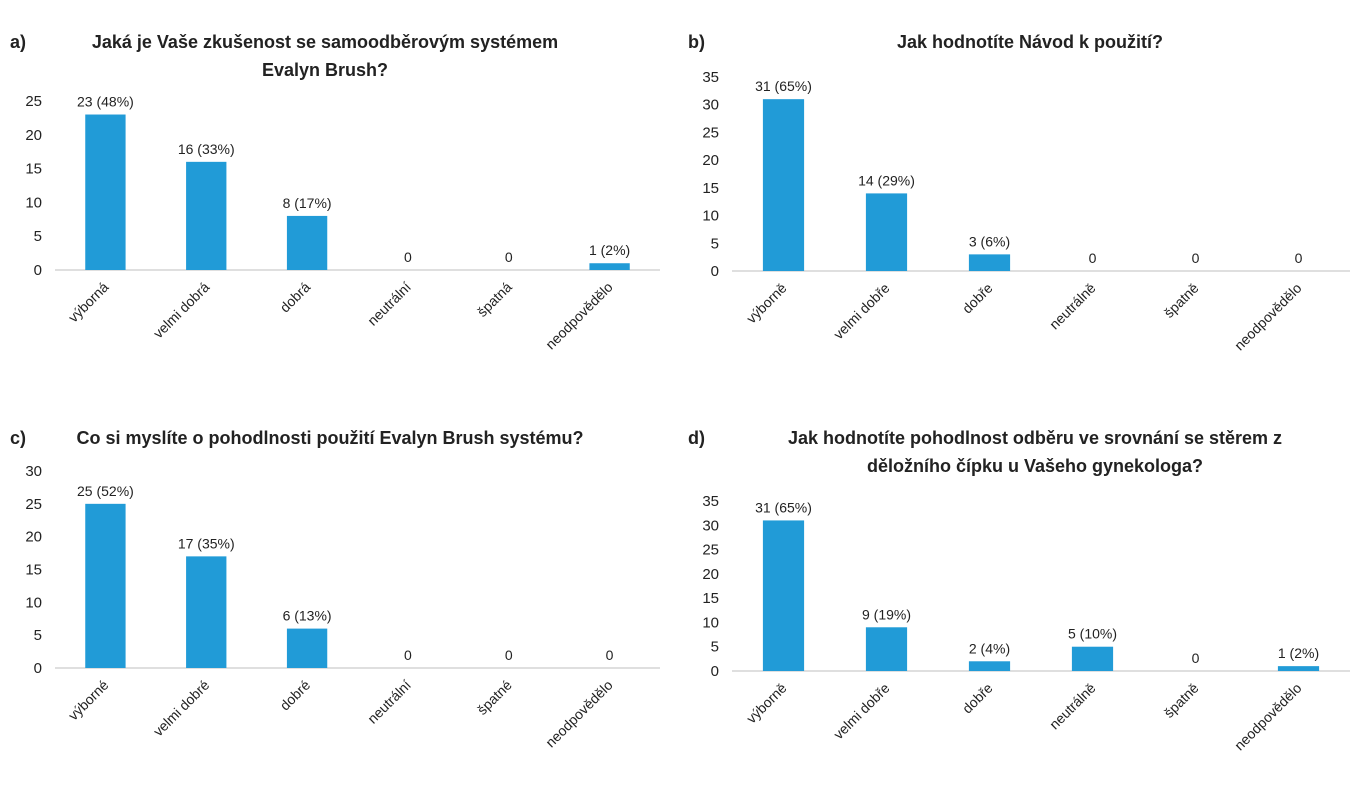  What do you see at coordinates (181, 708) in the screenshot?
I see `category-label: velmi dobré` at bounding box center [181, 708].